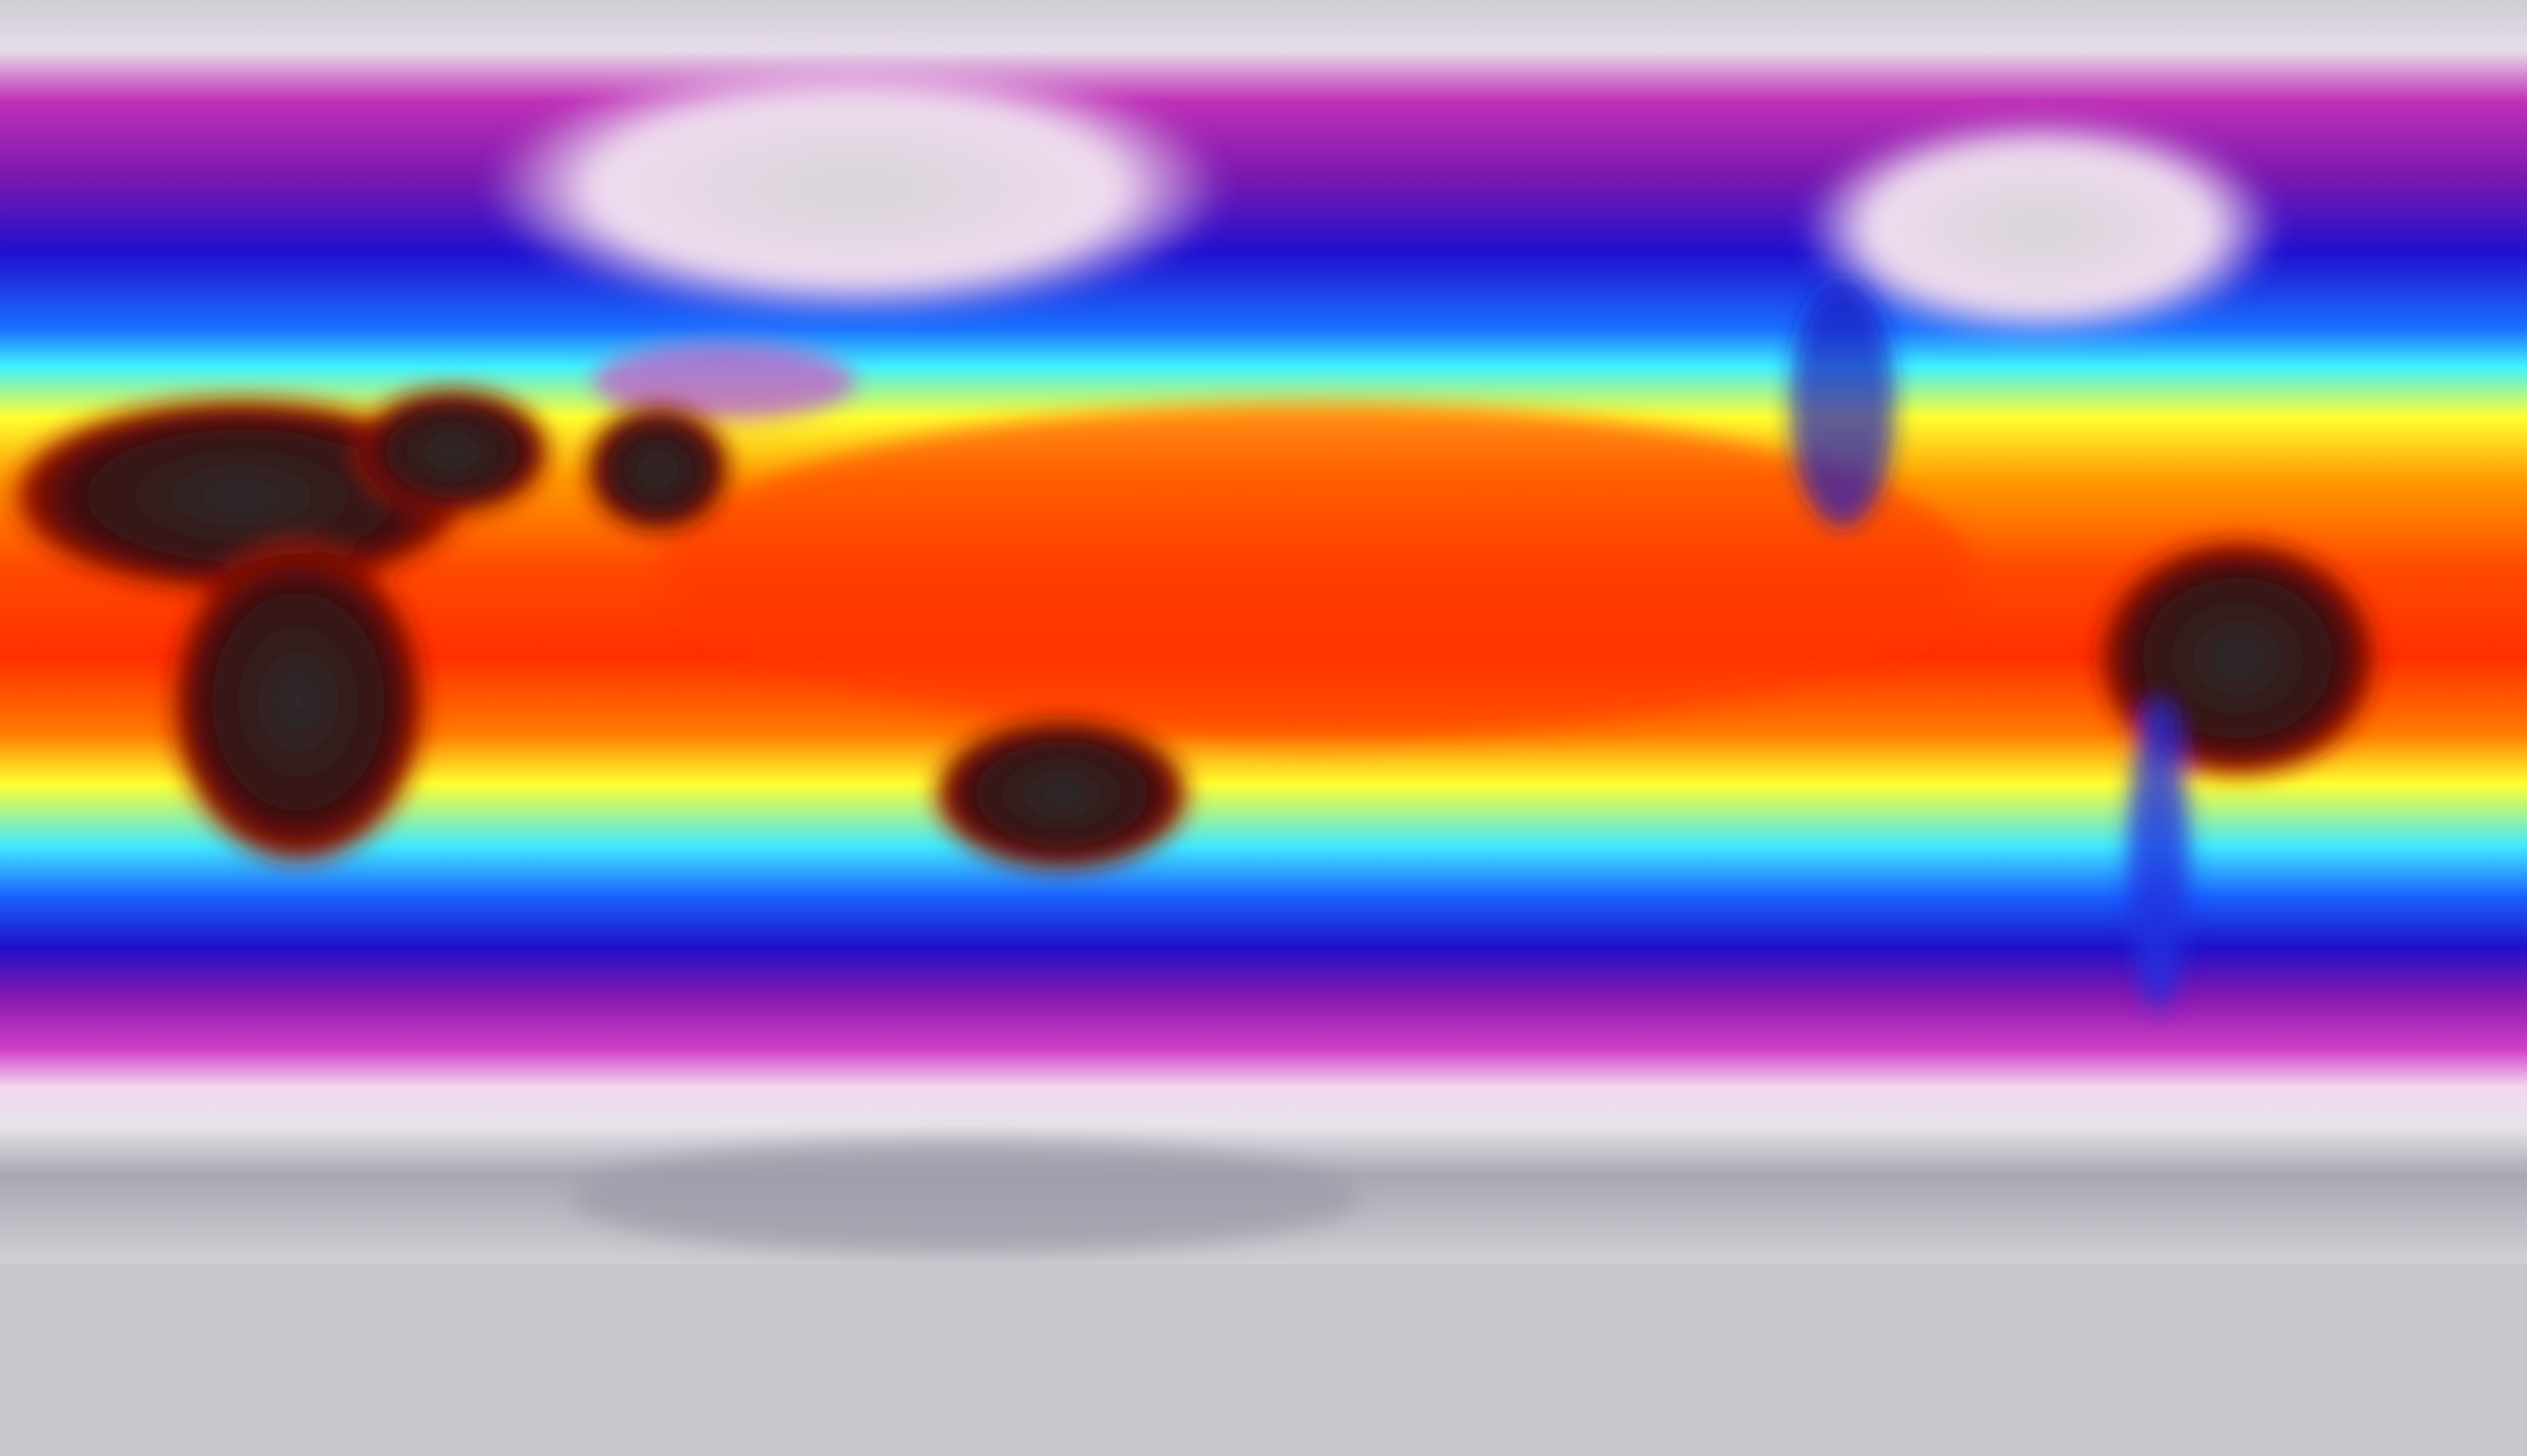  Describe the element at coordinates (724, 381) in the screenshot. I see `tibet-plateau` at that location.